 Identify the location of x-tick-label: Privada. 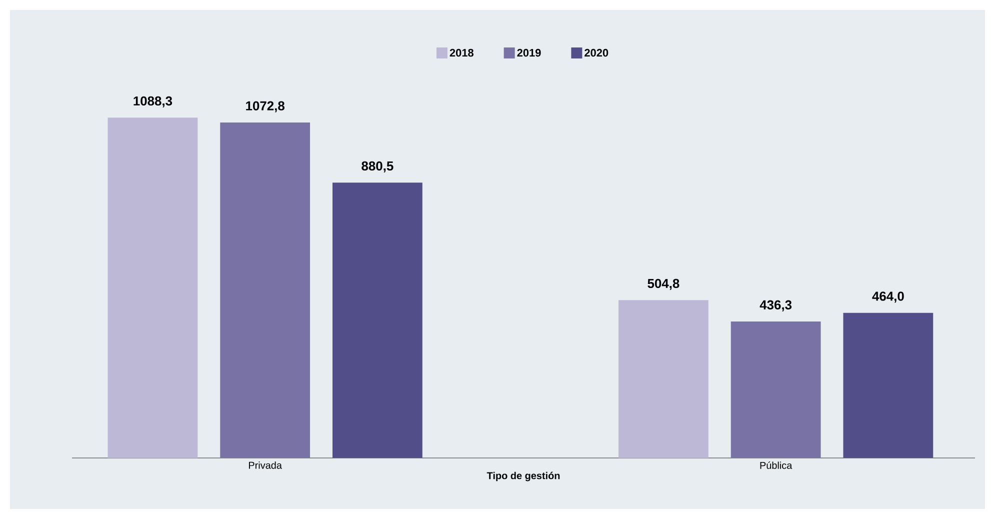
(265, 465).